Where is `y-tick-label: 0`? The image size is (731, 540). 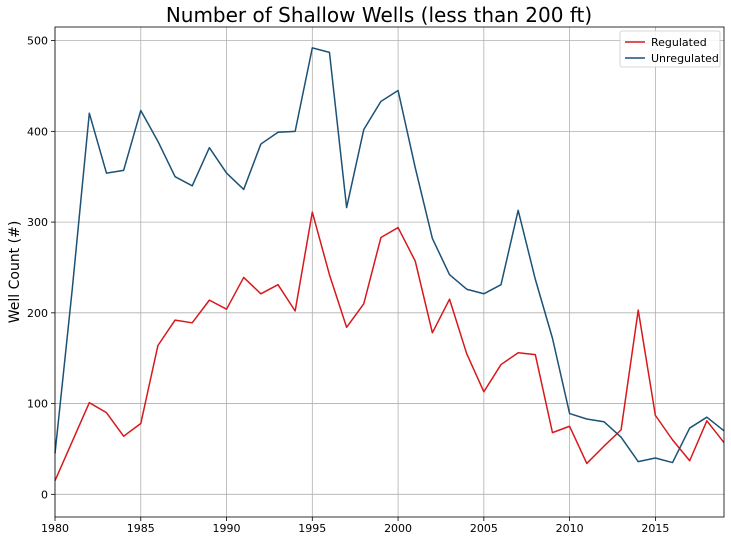 y-tick-label: 0 is located at coordinates (44, 494).